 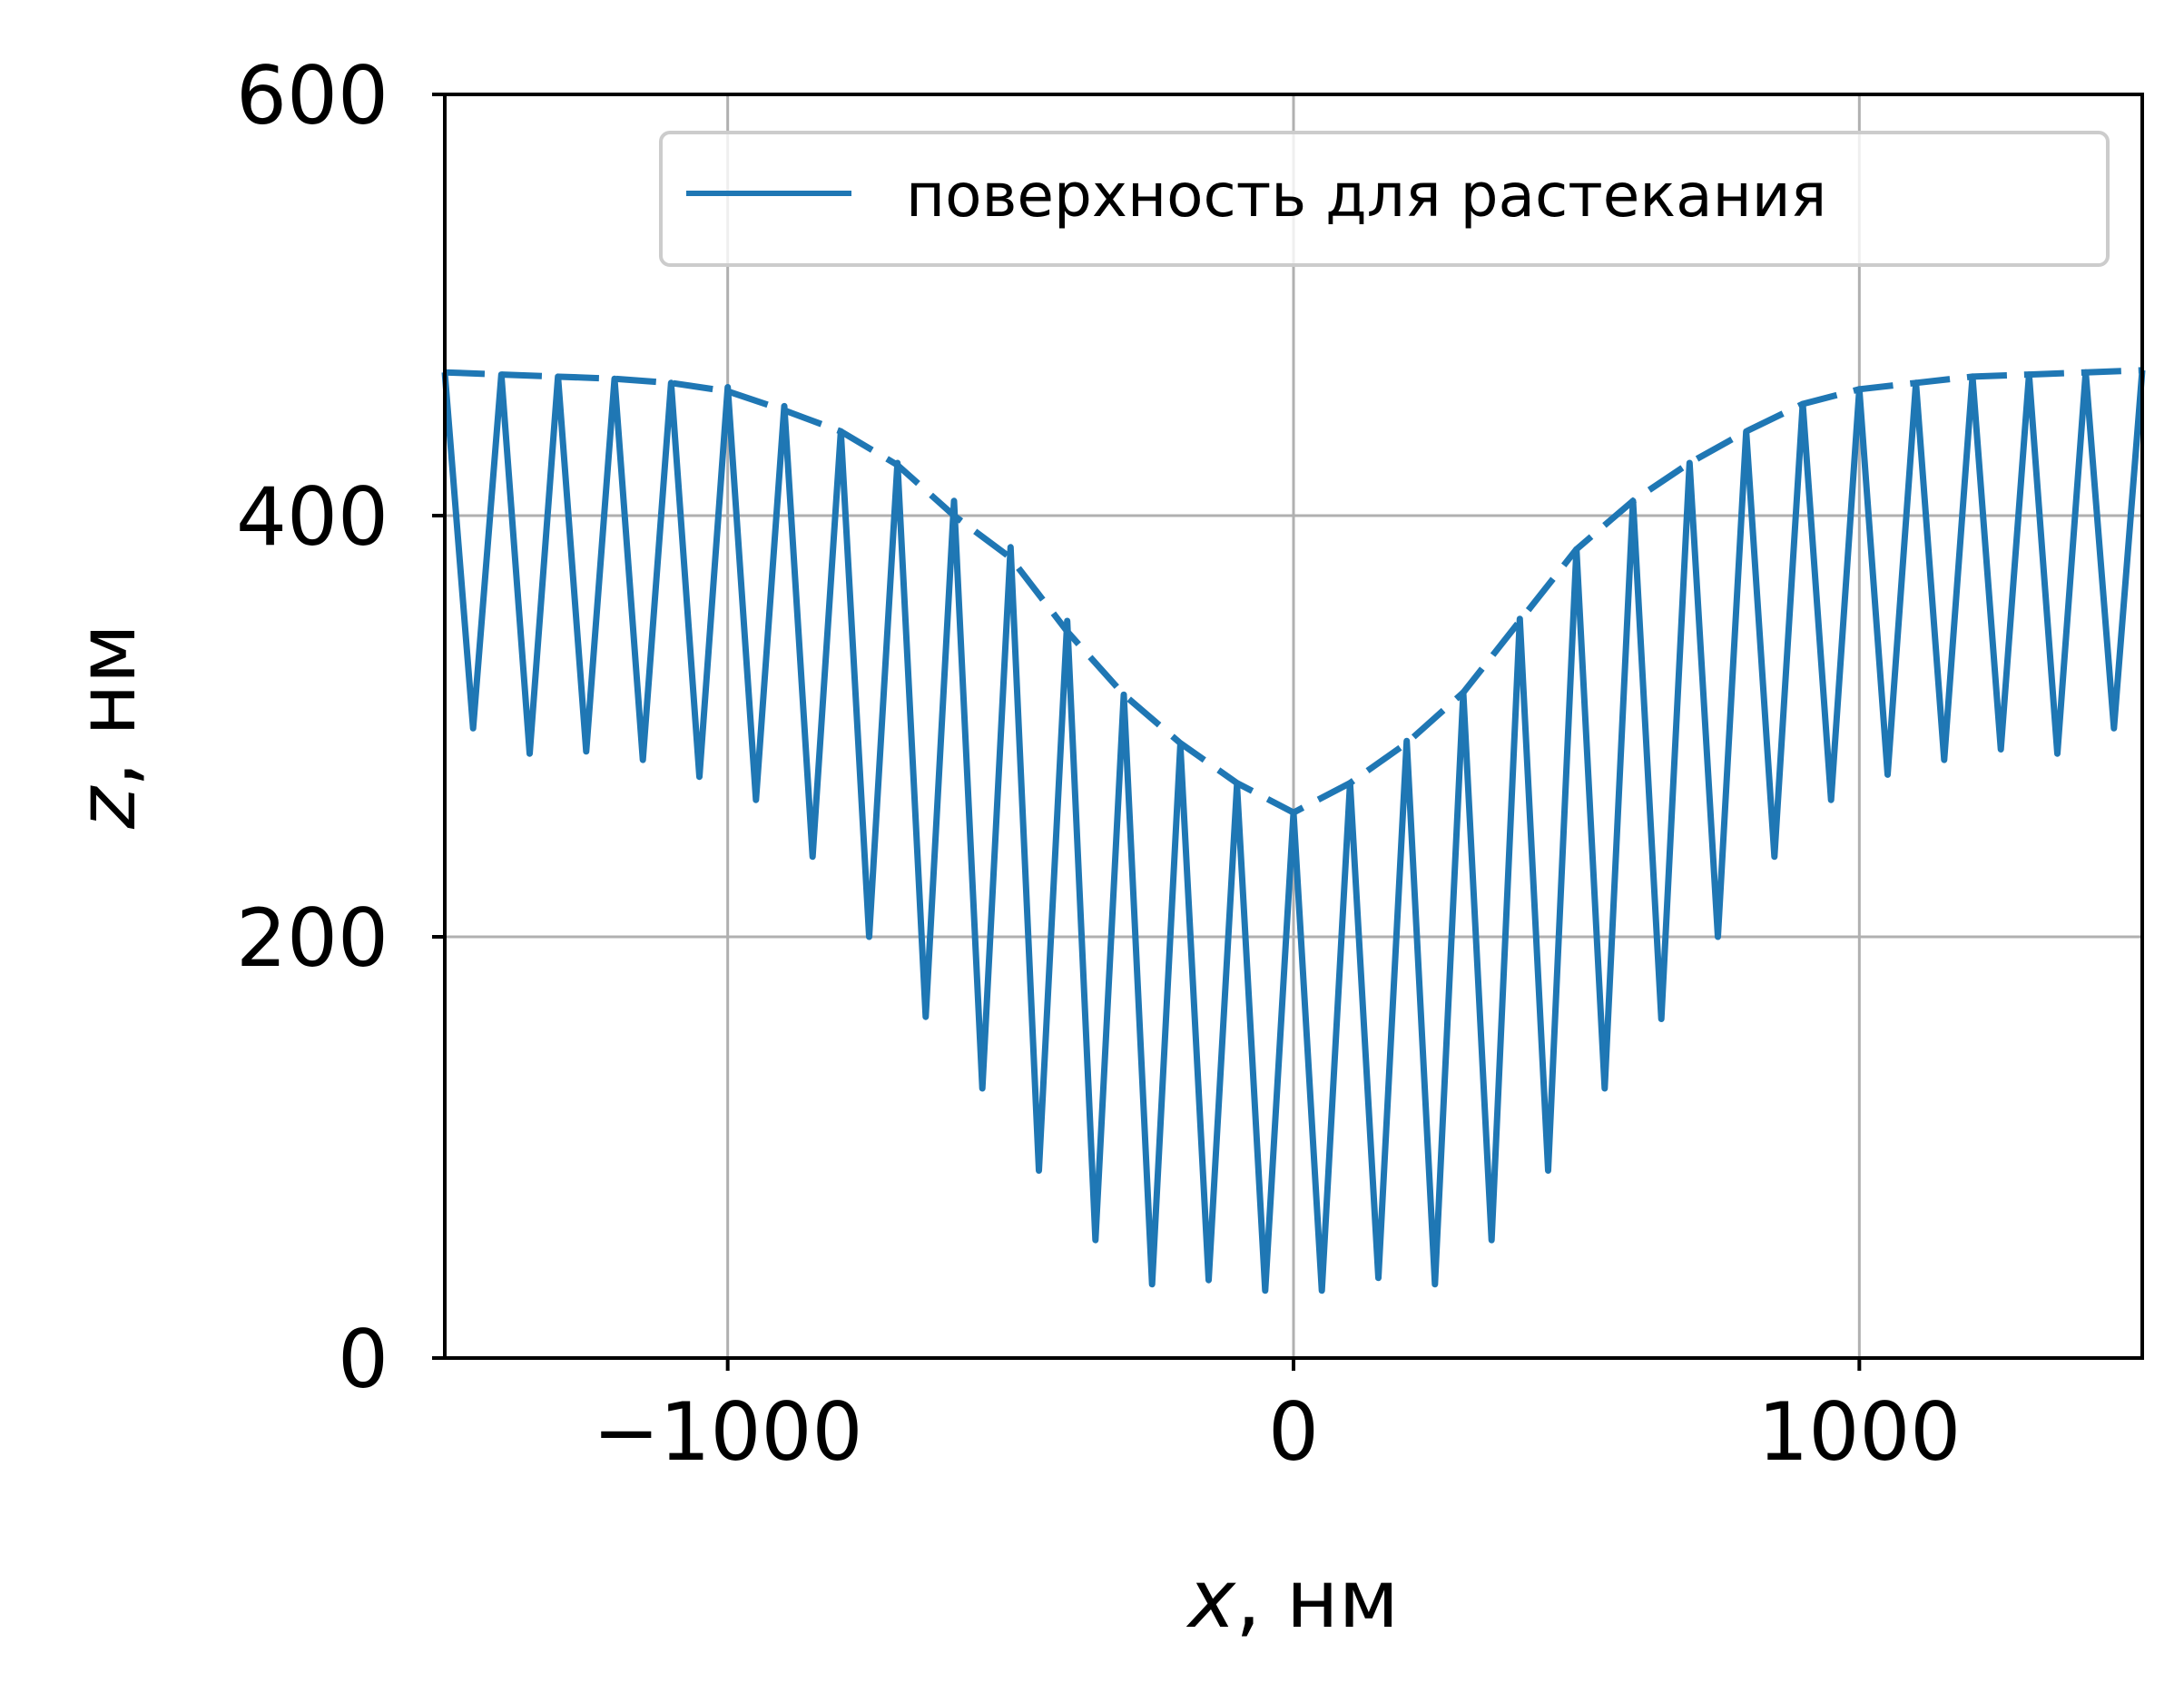 What do you see at coordinates (1317, 1599) in the screenshot?
I see `x-axis-unit: , нм` at bounding box center [1317, 1599].